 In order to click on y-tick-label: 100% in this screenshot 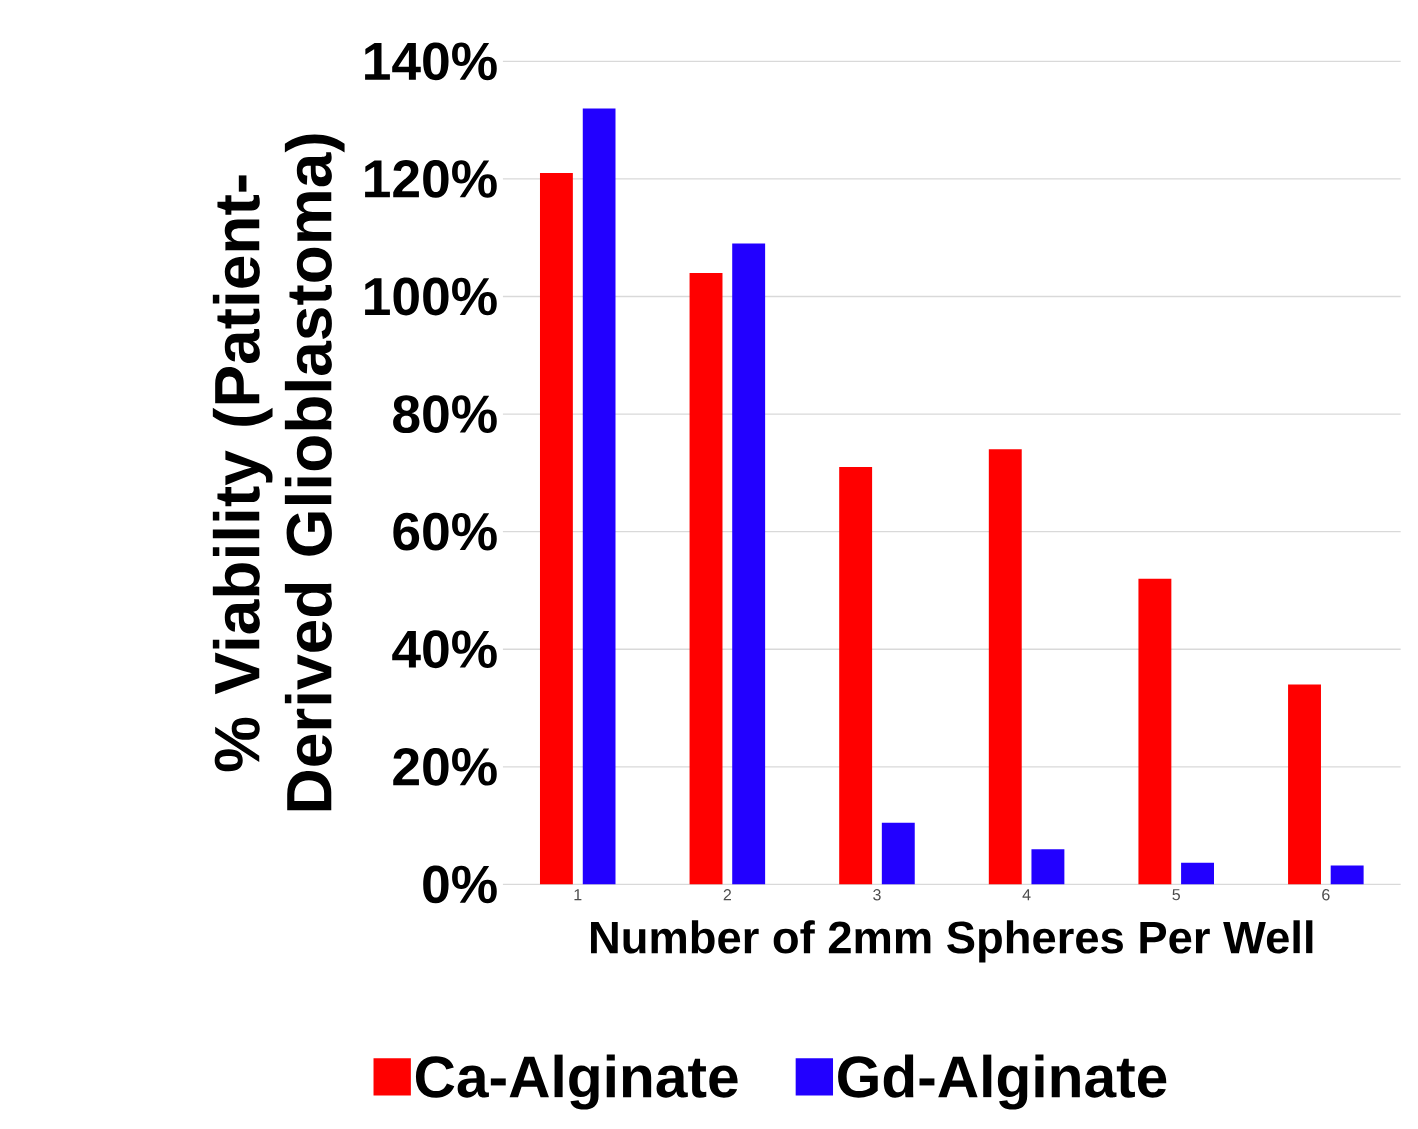, I will do `click(431, 296)`.